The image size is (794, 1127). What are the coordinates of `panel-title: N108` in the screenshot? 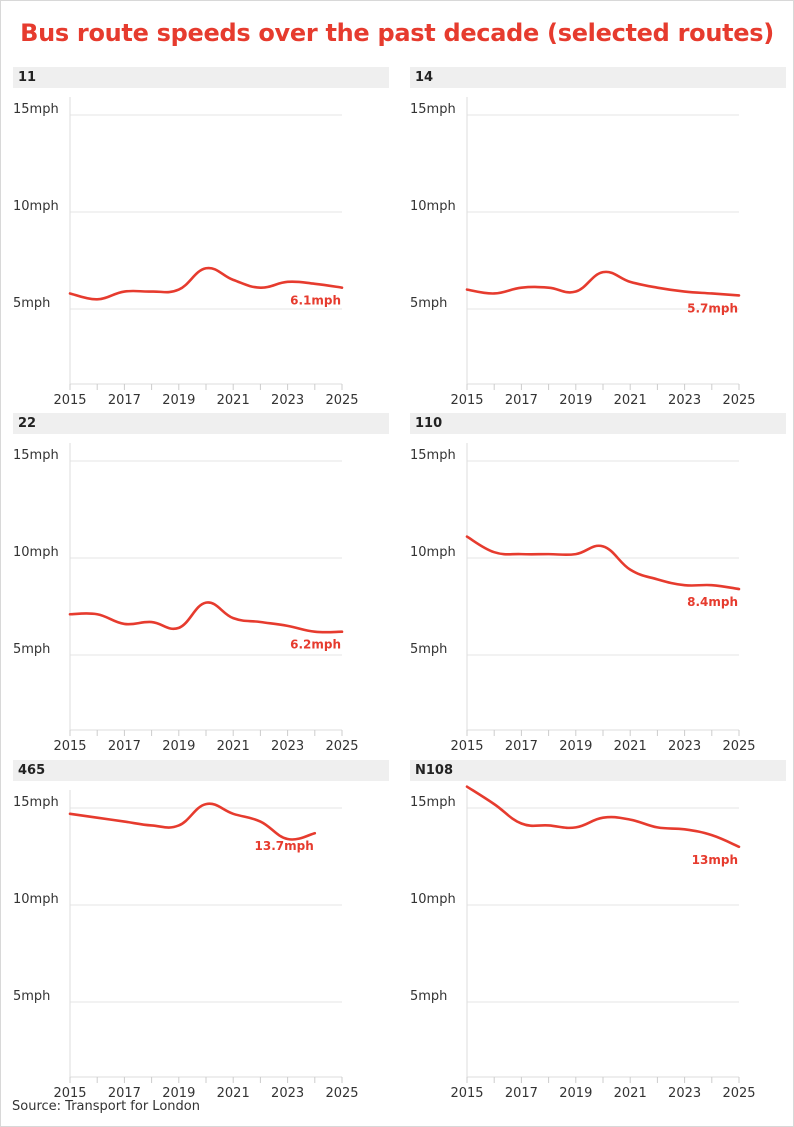 It's located at (434, 770).